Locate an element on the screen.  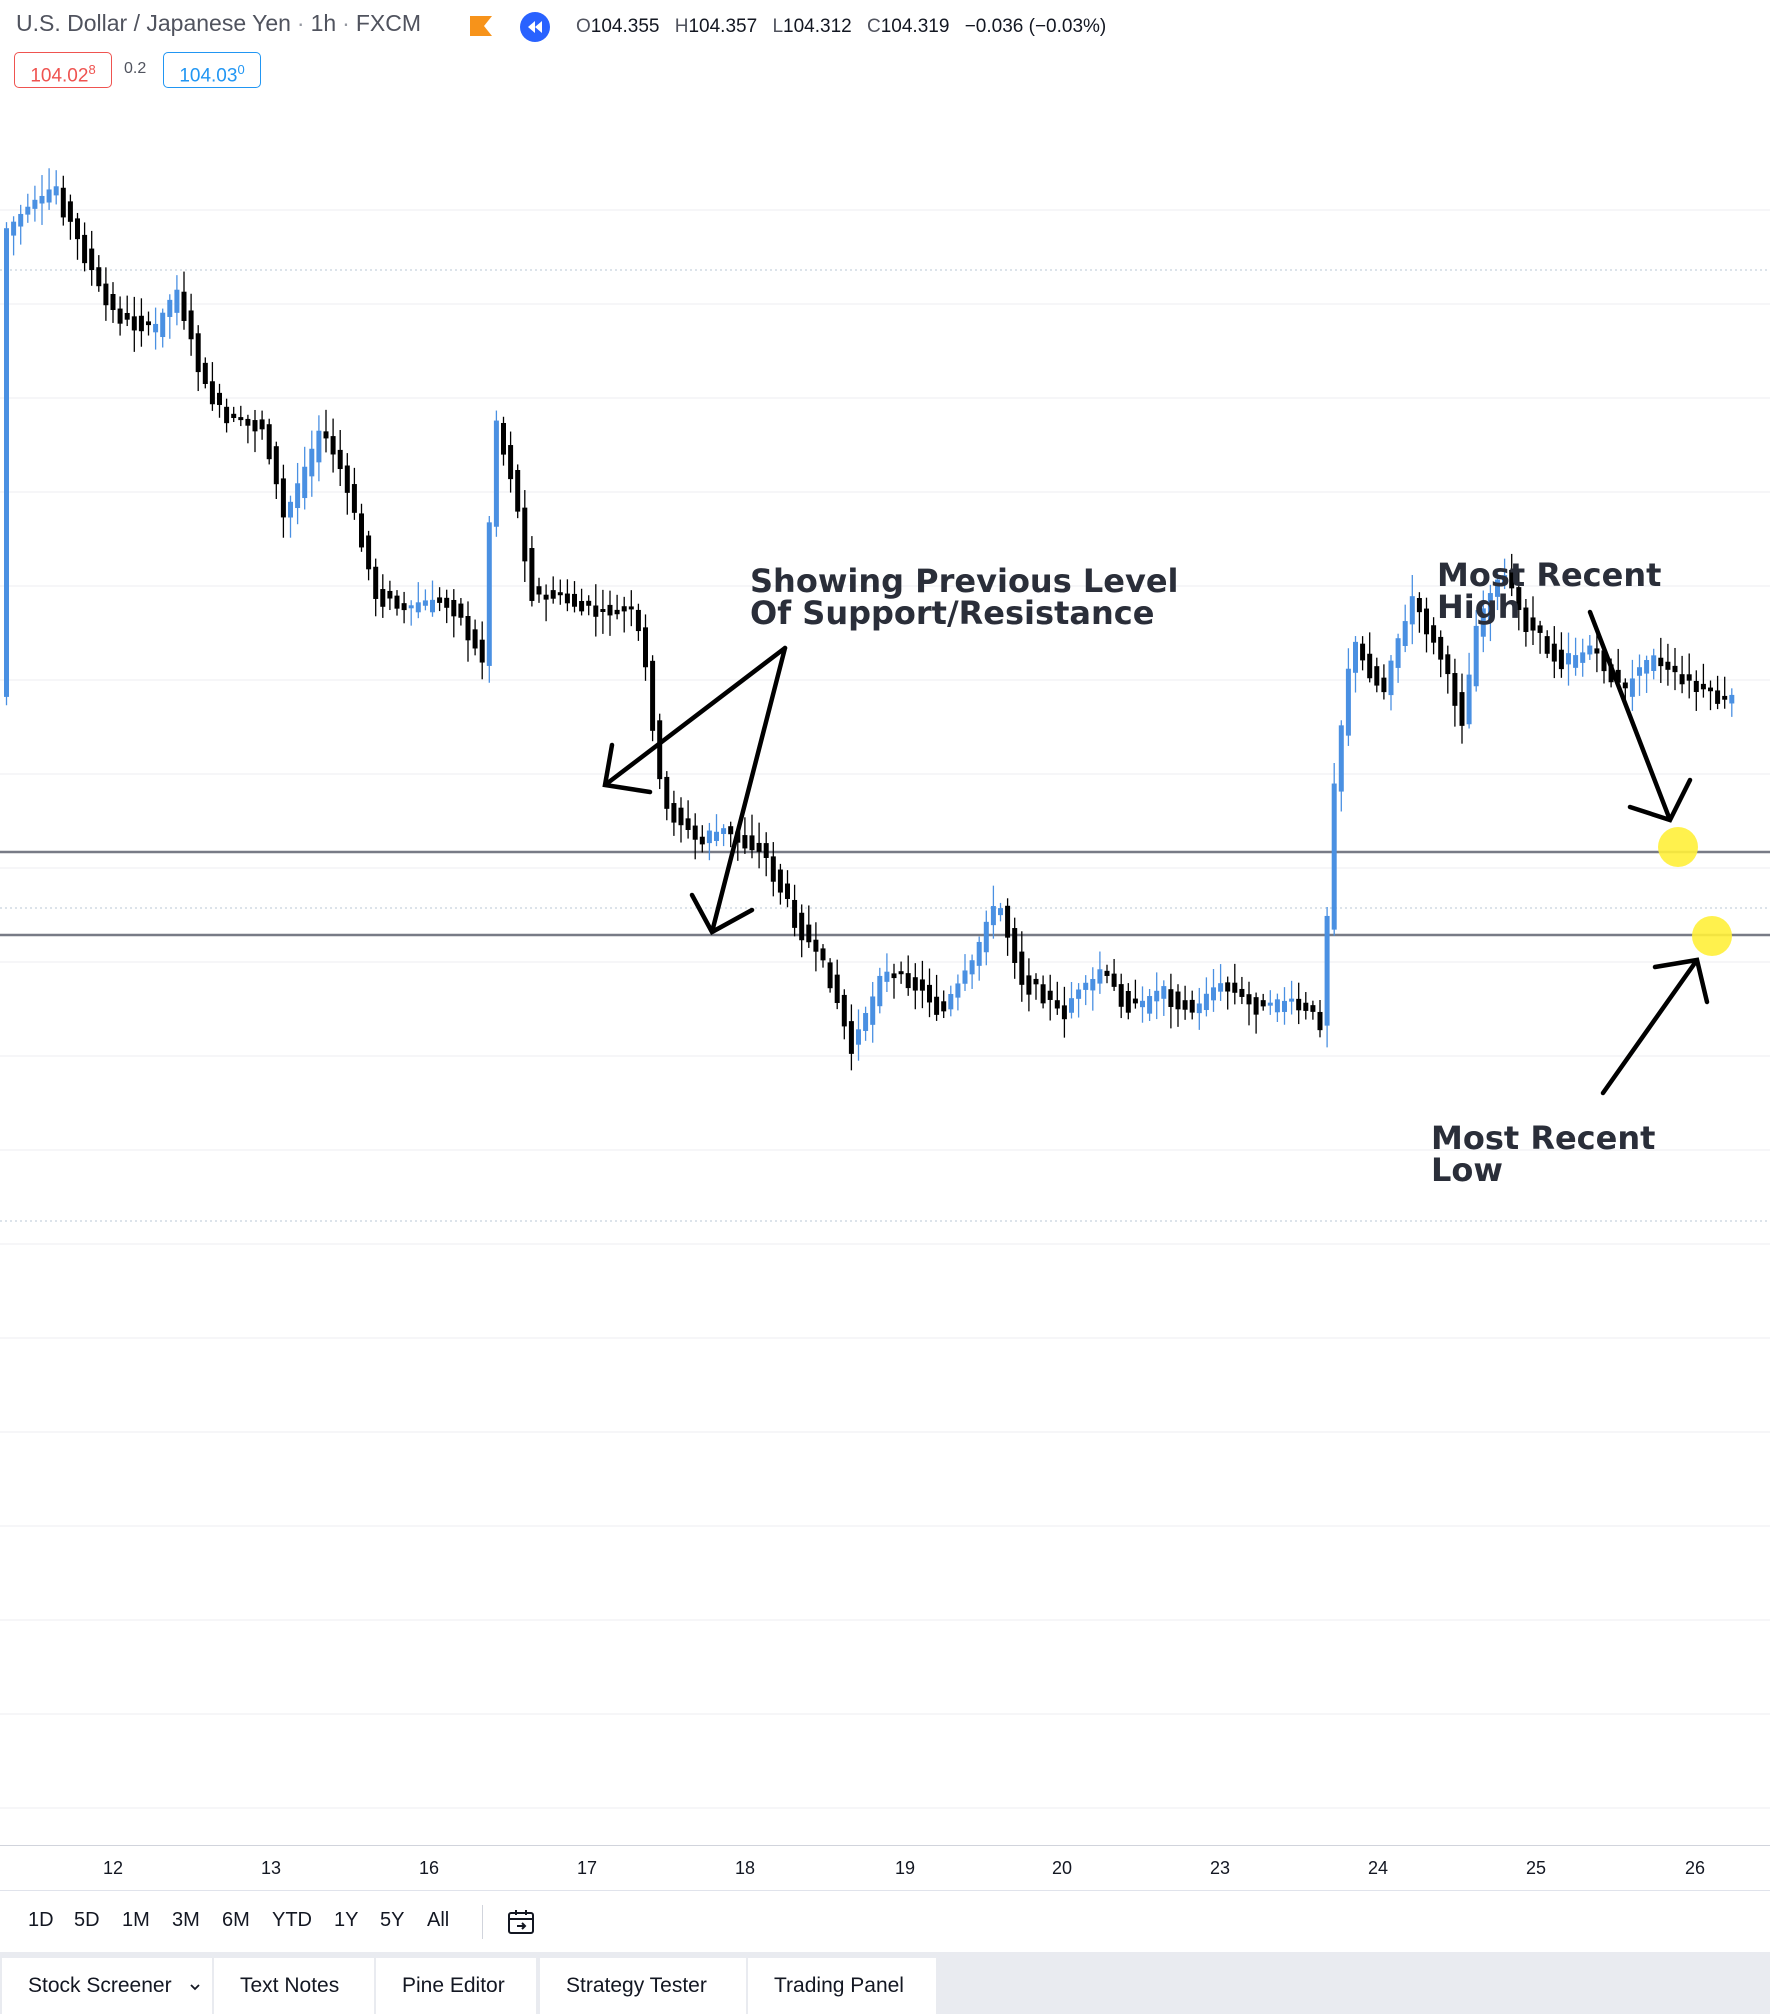
range-button-6m: 6M is located at coordinates (236, 1920).